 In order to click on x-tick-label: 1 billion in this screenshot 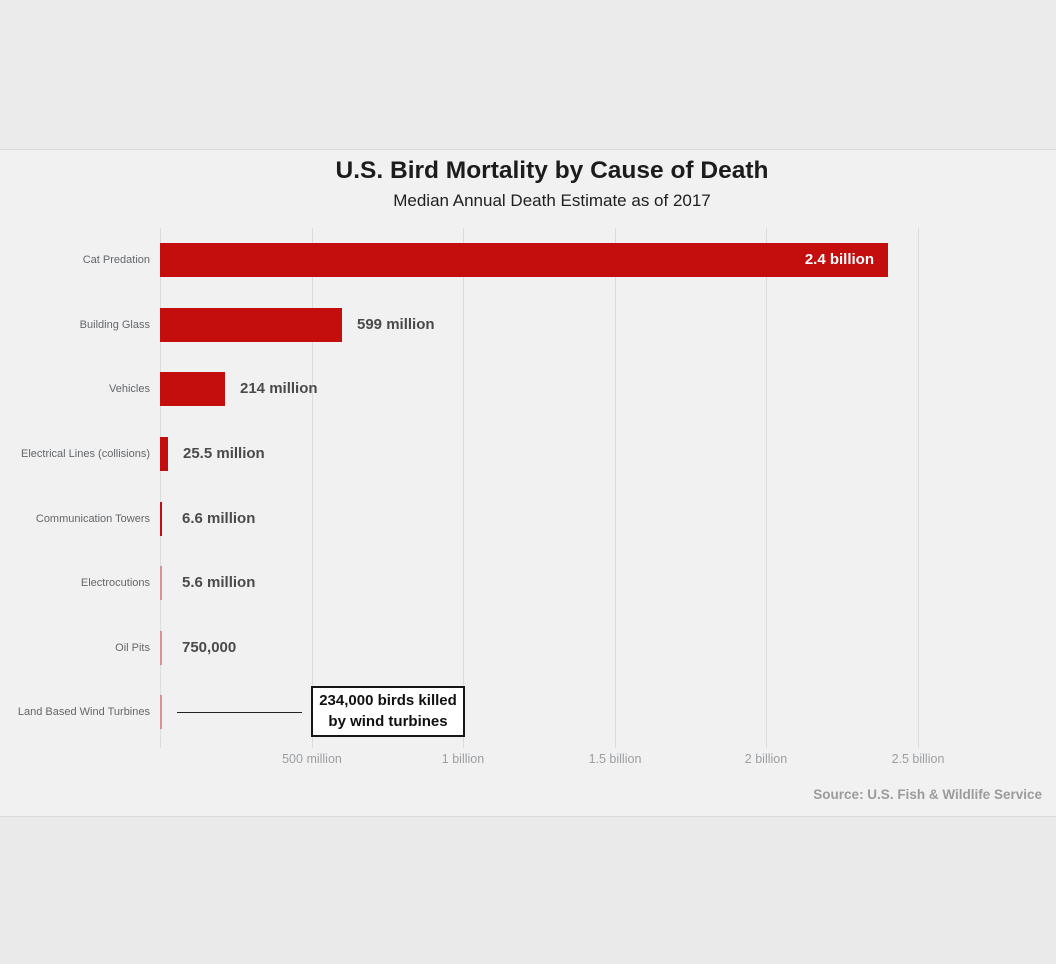, I will do `click(463, 759)`.